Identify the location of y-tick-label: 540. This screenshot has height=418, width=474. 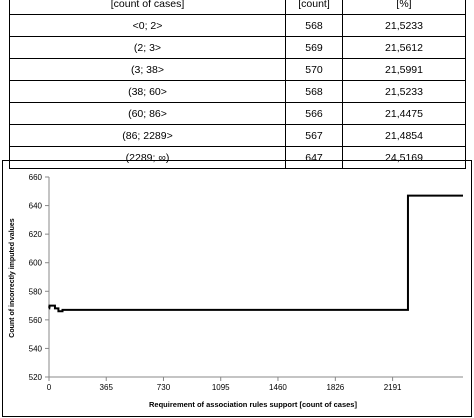
(36, 348).